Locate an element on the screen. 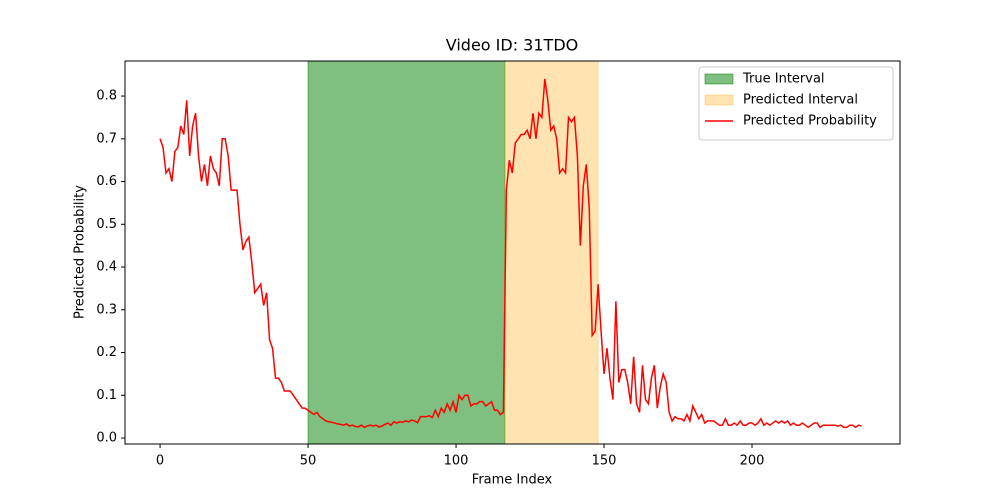  legend-box is located at coordinates (796, 103).